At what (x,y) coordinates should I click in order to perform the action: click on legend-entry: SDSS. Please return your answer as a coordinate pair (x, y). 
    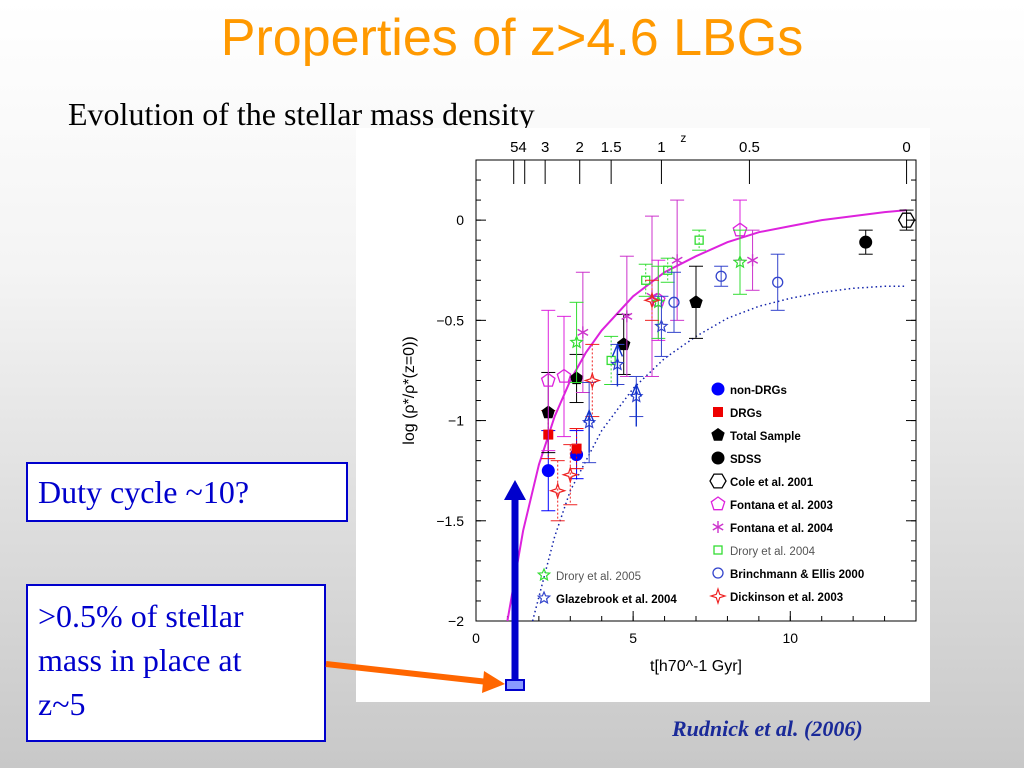
    Looking at the image, I should click on (736, 458).